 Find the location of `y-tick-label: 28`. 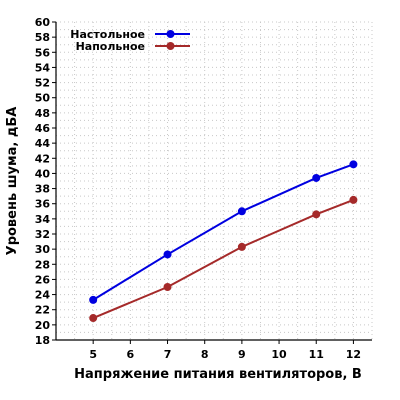

y-tick-label: 28 is located at coordinates (42, 264).